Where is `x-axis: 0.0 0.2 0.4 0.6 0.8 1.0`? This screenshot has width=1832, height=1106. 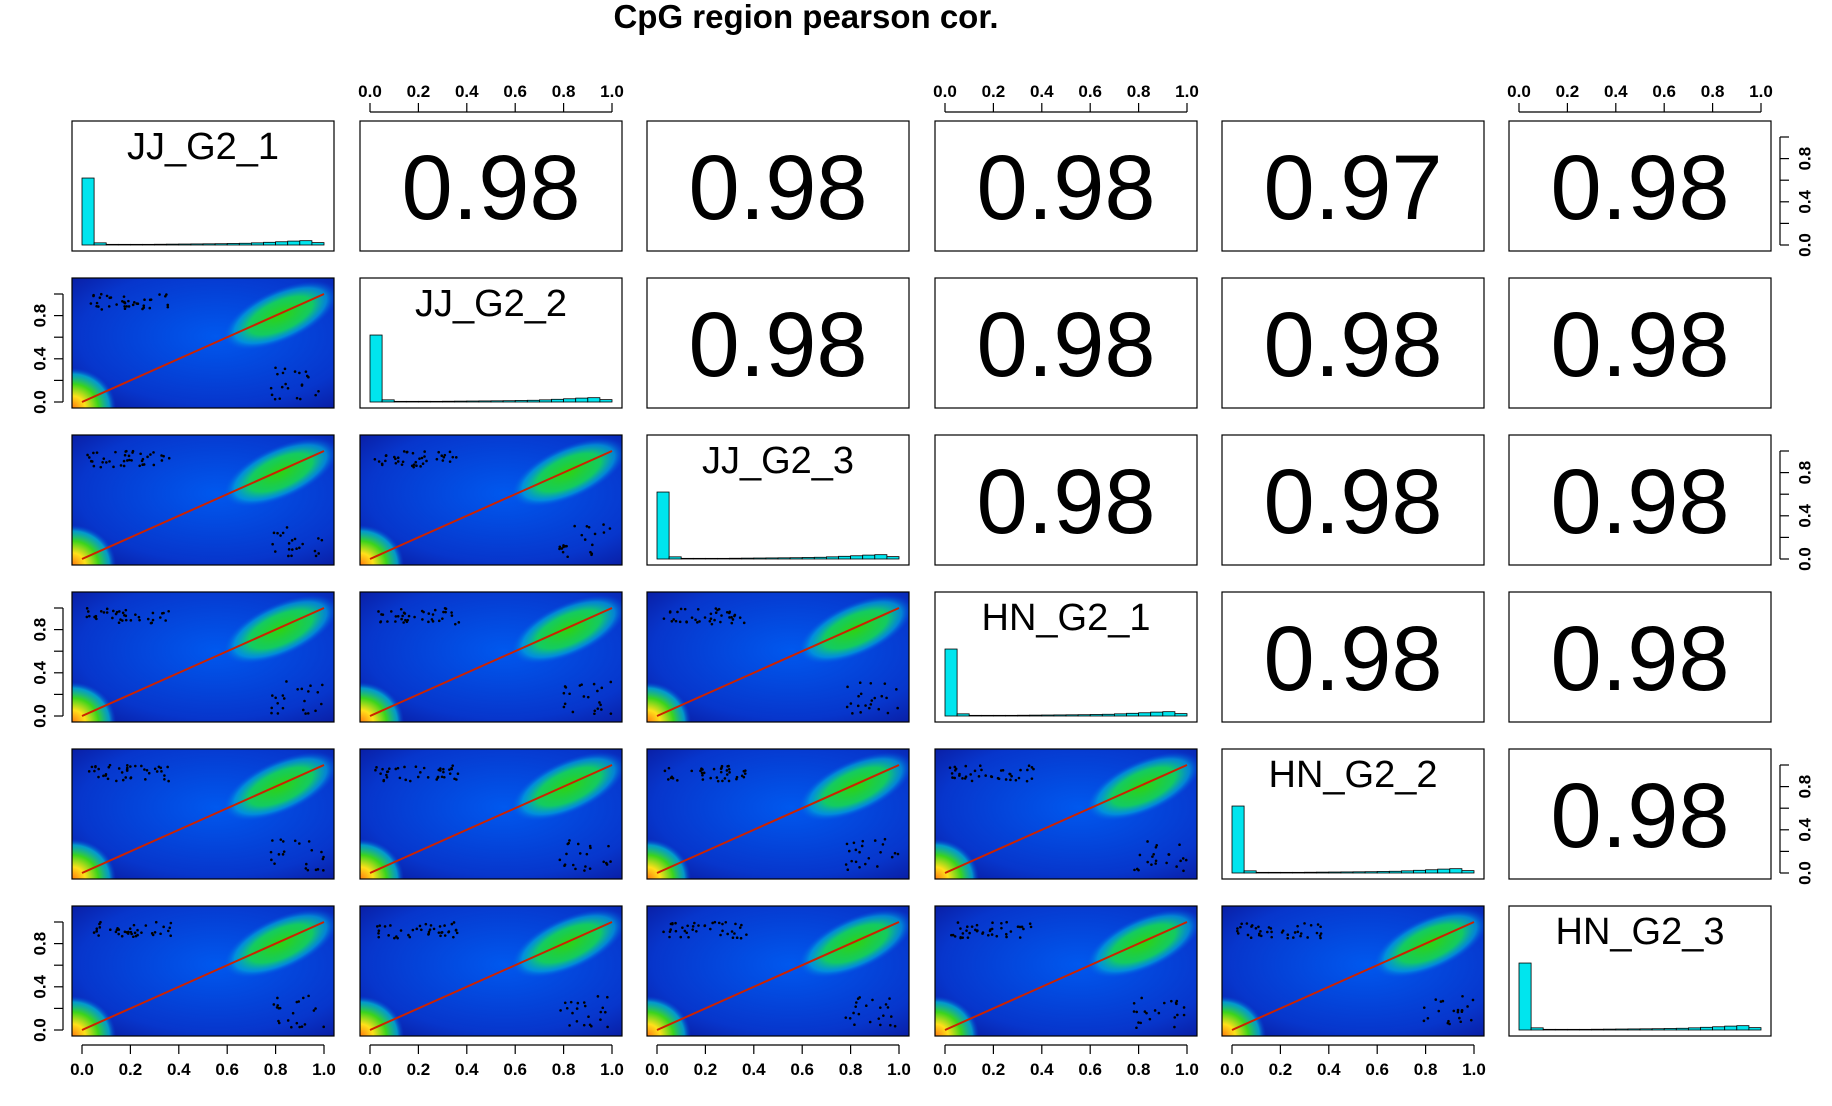
x-axis: 0.0 0.2 0.4 0.6 0.8 1.0 is located at coordinates (1066, 97).